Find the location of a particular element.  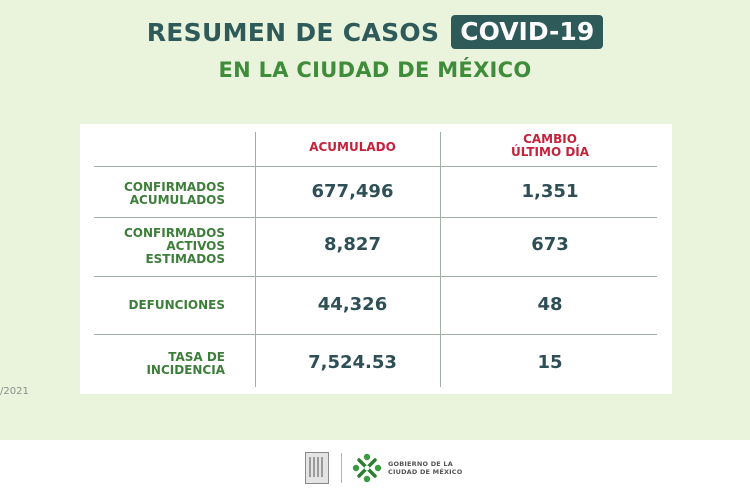

col-header-cambio-line2: ÚLTIMO DÍA is located at coordinates (550, 152).